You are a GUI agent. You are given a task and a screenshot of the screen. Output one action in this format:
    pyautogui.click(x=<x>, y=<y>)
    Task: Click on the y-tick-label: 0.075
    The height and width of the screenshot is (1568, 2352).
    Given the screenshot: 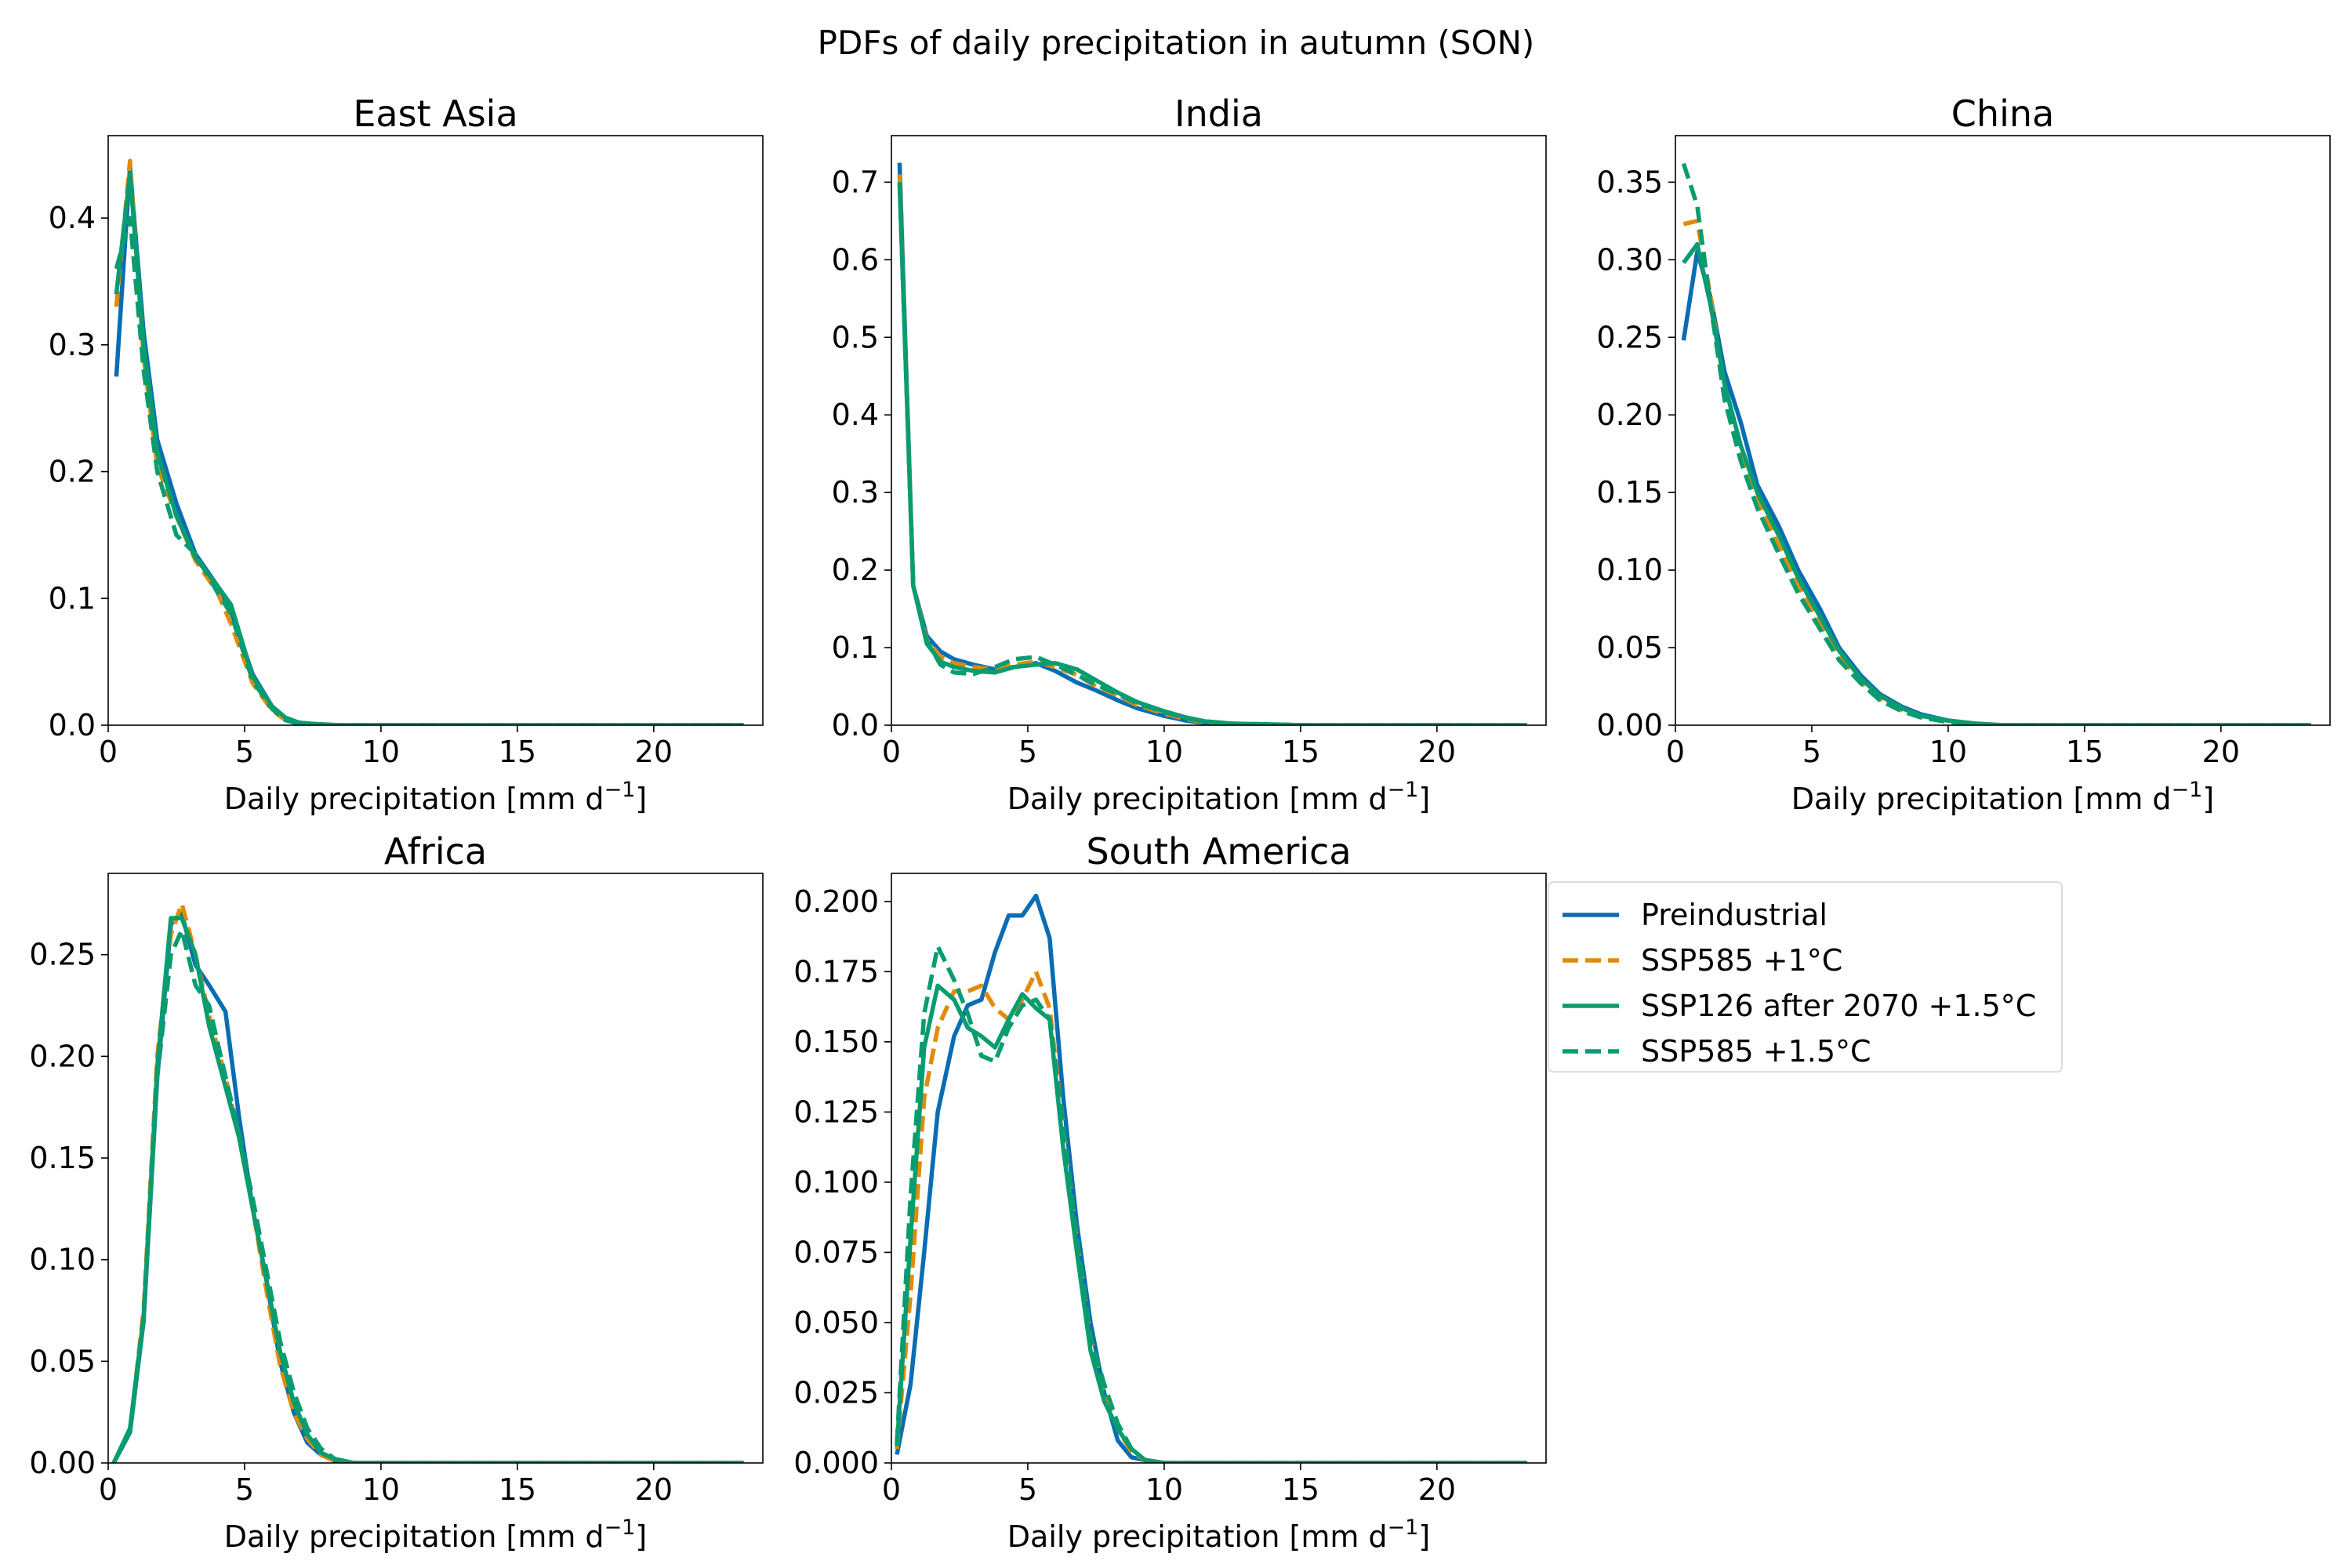 What is the action you would take?
    pyautogui.click(x=836, y=1252)
    